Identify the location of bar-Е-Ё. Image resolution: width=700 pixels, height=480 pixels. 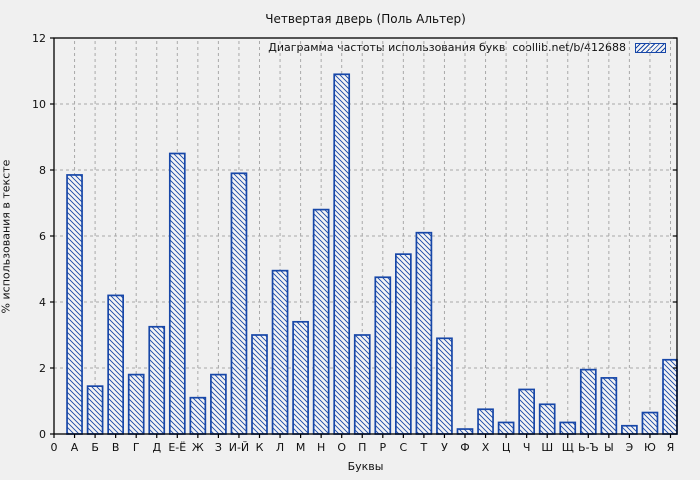
(177, 293).